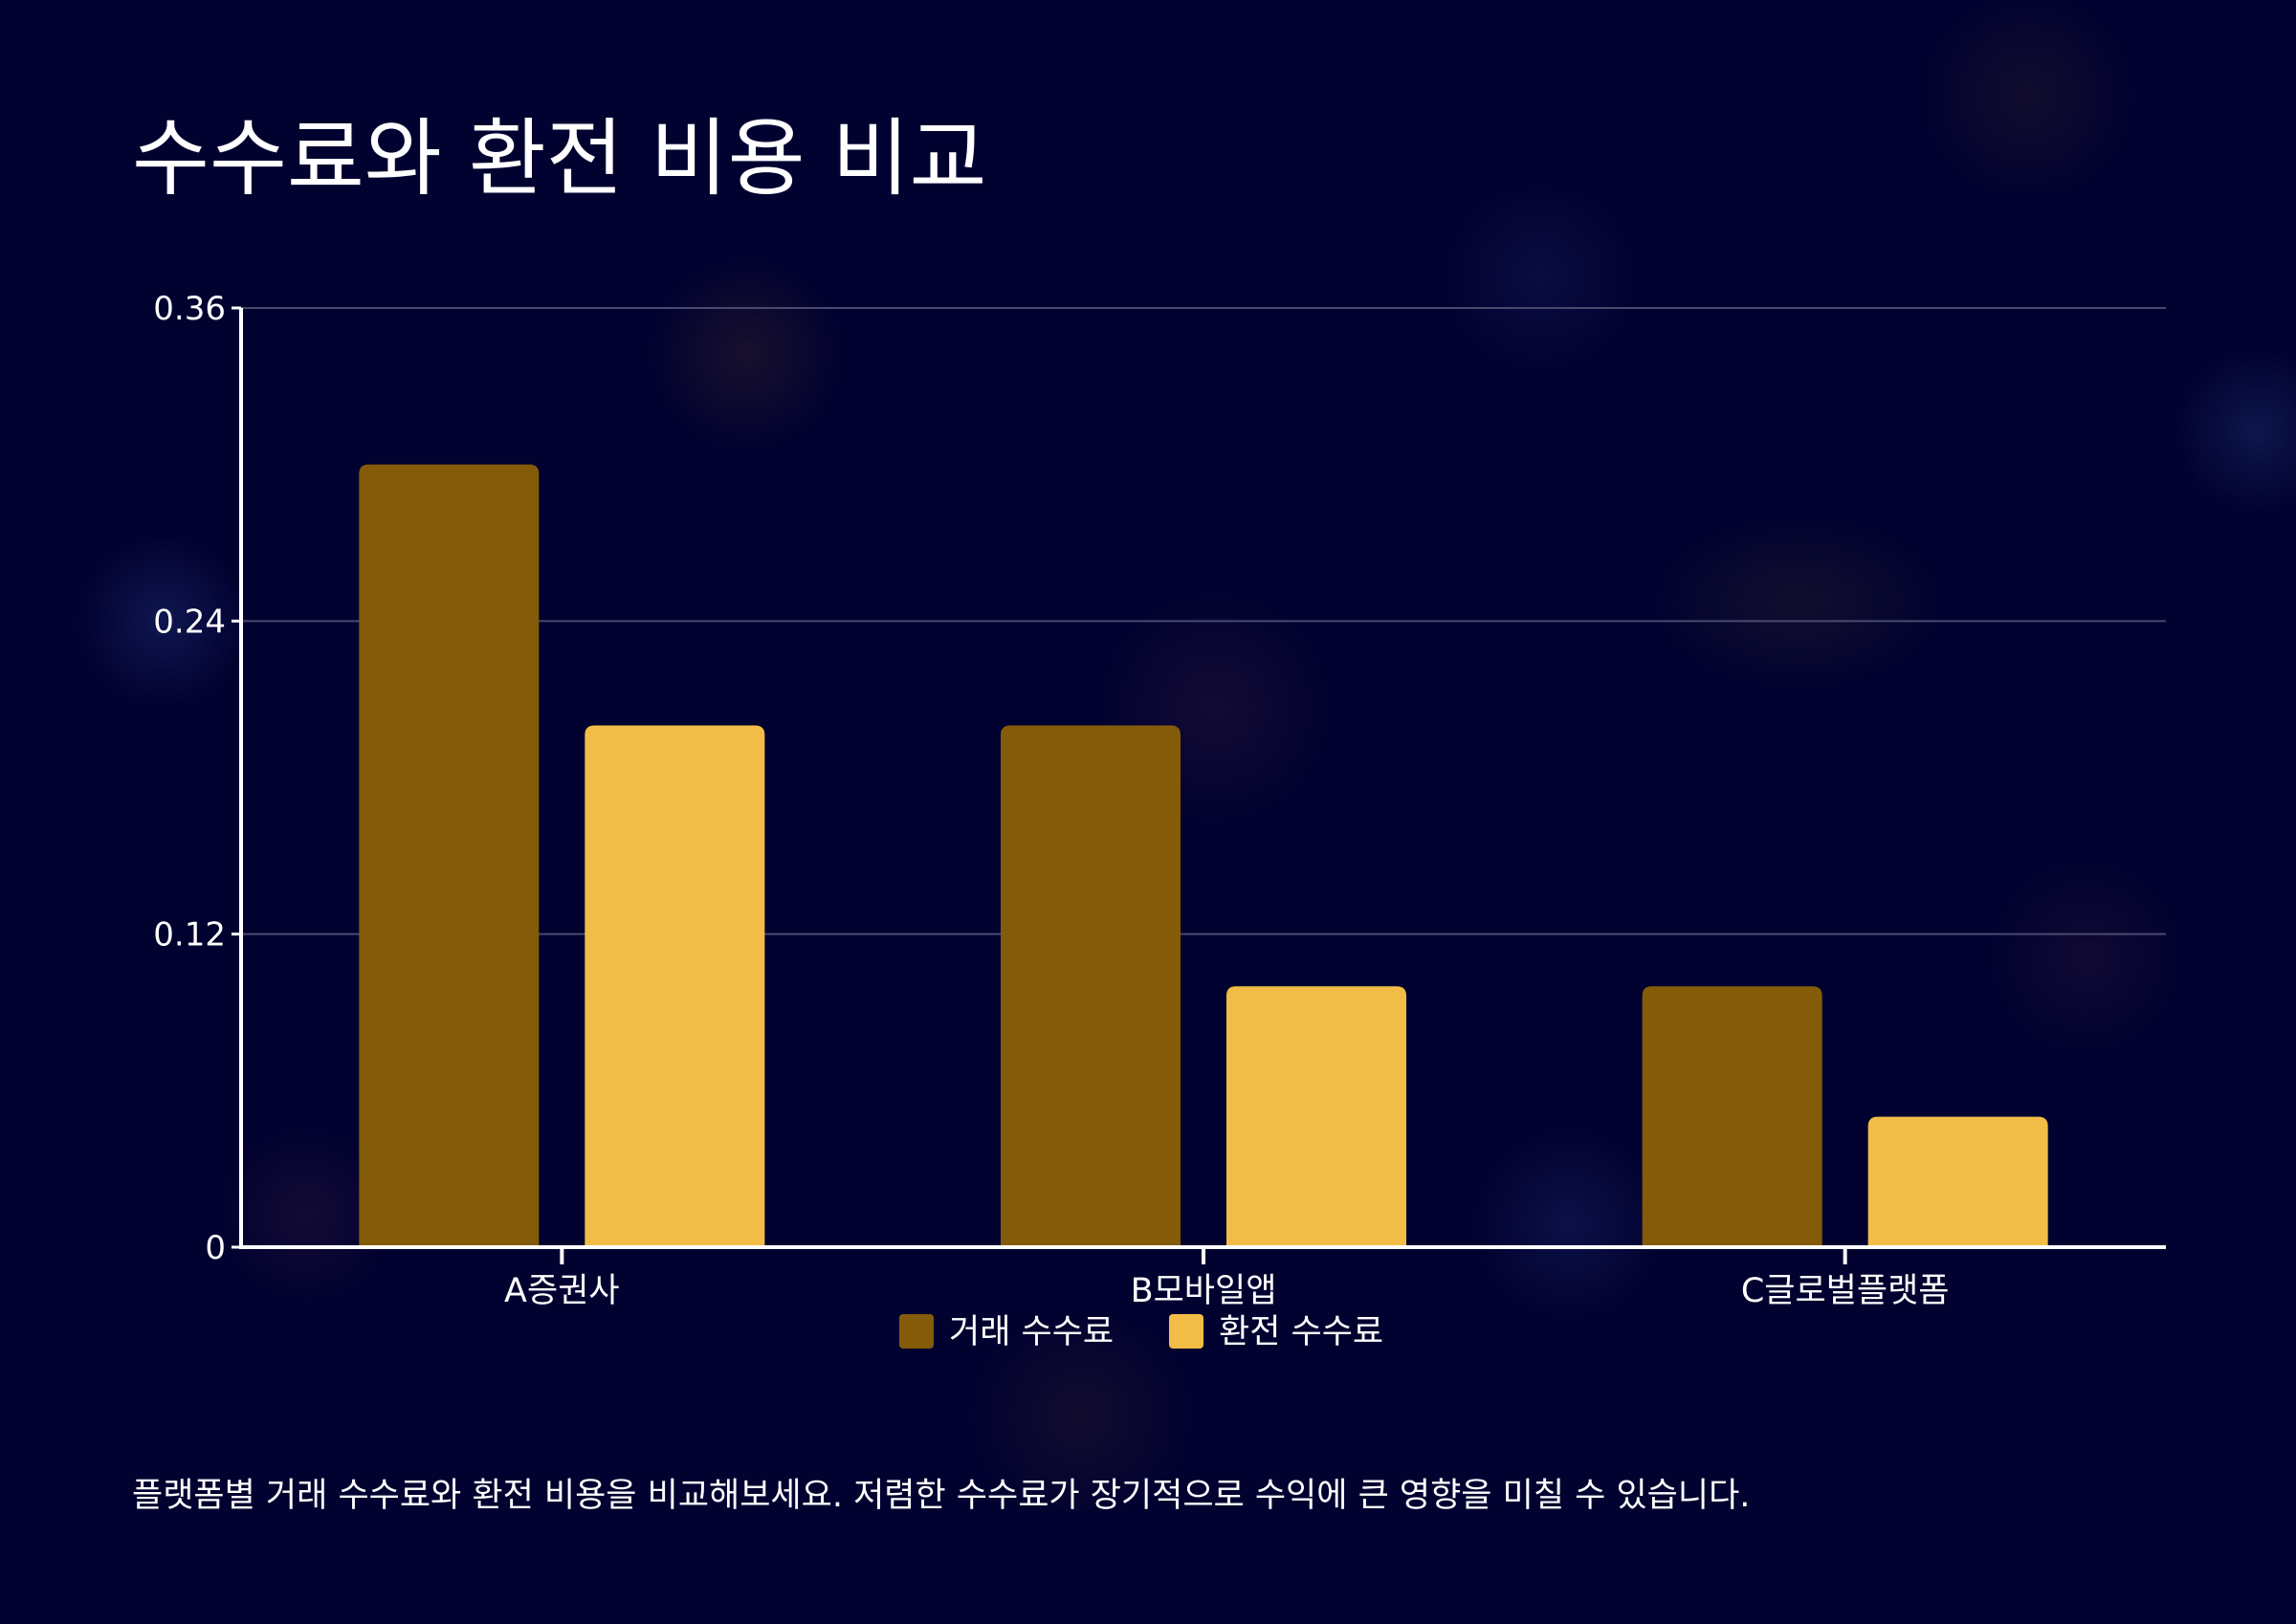 The image size is (2296, 1624). I want to click on y-tick-label: 0.36, so click(189, 309).